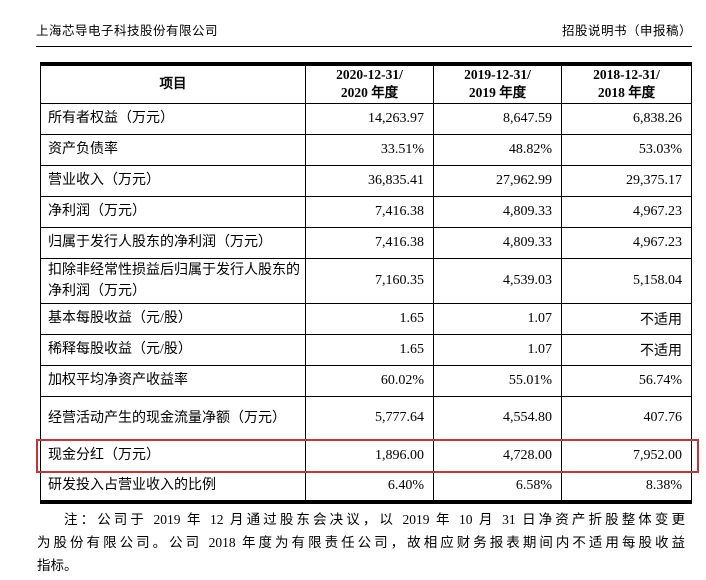 Image resolution: width=706 pixels, height=580 pixels. Describe the element at coordinates (173, 486) in the screenshot. I see `row-label-cell: 研发投入占营业收入的比例` at that location.